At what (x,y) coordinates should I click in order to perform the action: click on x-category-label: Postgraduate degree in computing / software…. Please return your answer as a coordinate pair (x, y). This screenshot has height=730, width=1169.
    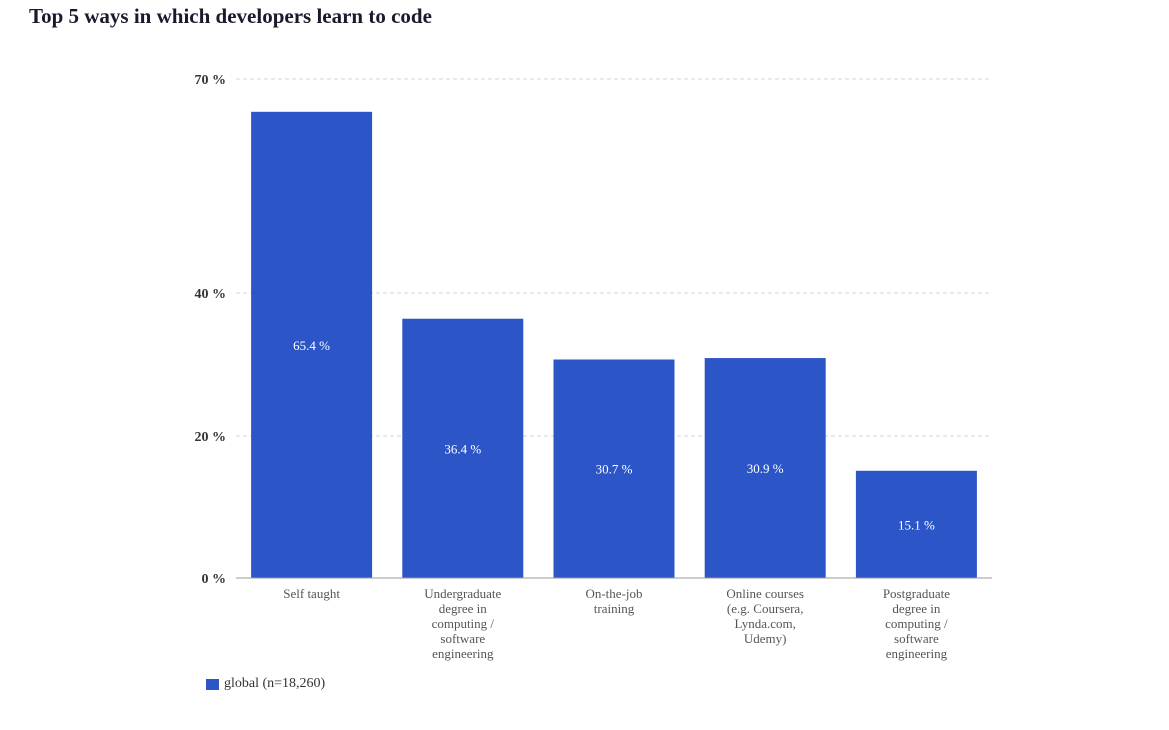
    Looking at the image, I should click on (916, 623).